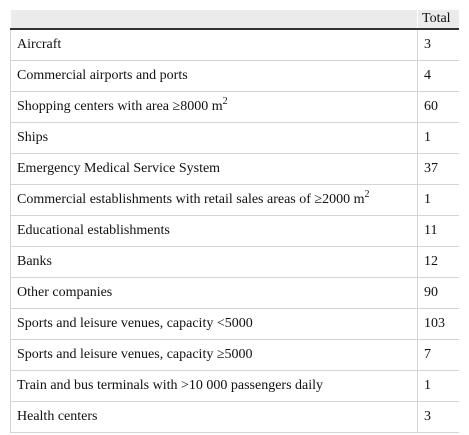 This screenshot has width=469, height=435. What do you see at coordinates (214, 138) in the screenshot?
I see `label-cell: Ships` at bounding box center [214, 138].